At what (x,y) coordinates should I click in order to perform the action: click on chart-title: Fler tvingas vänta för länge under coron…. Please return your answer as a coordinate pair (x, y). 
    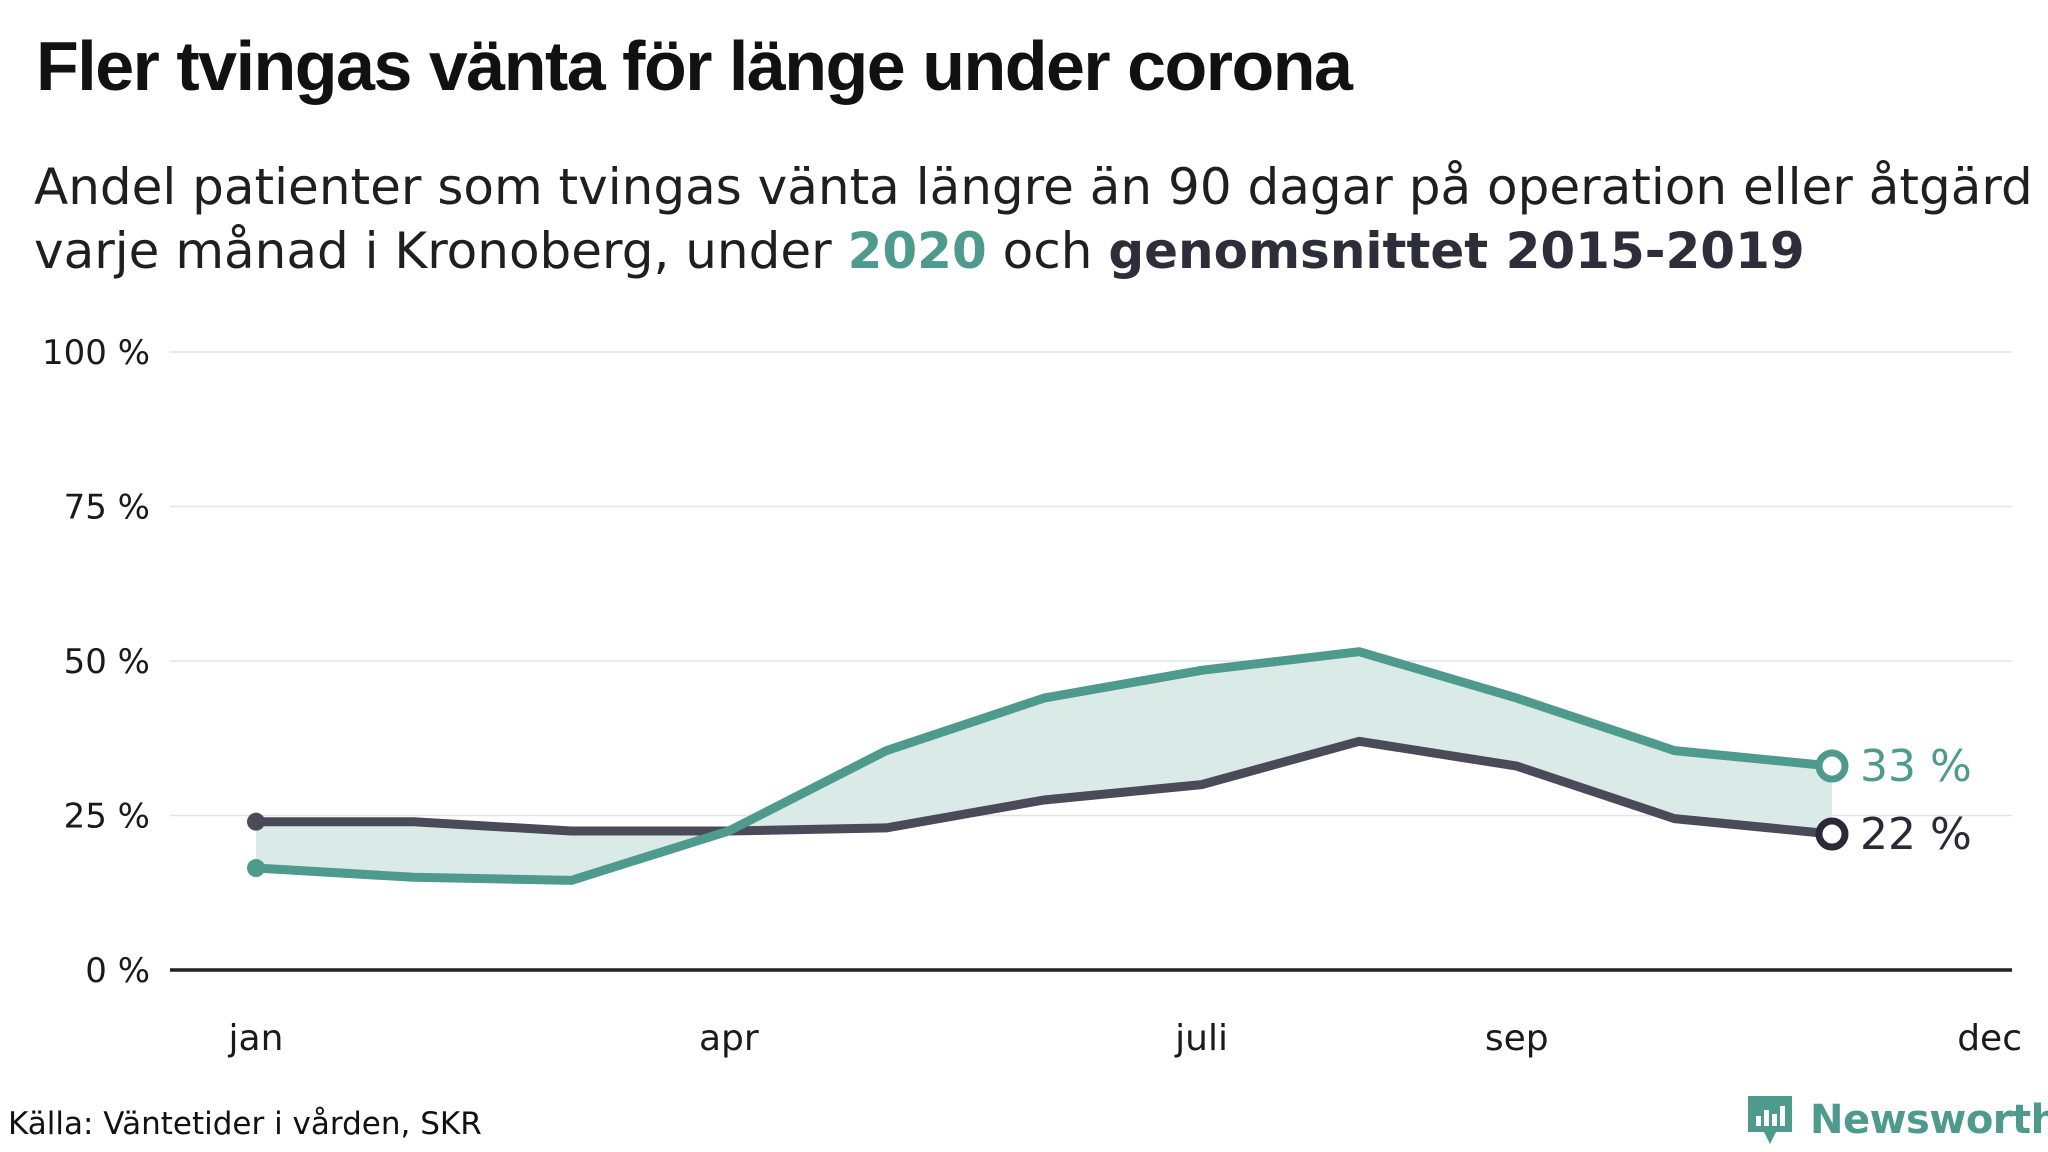
    Looking at the image, I should click on (694, 66).